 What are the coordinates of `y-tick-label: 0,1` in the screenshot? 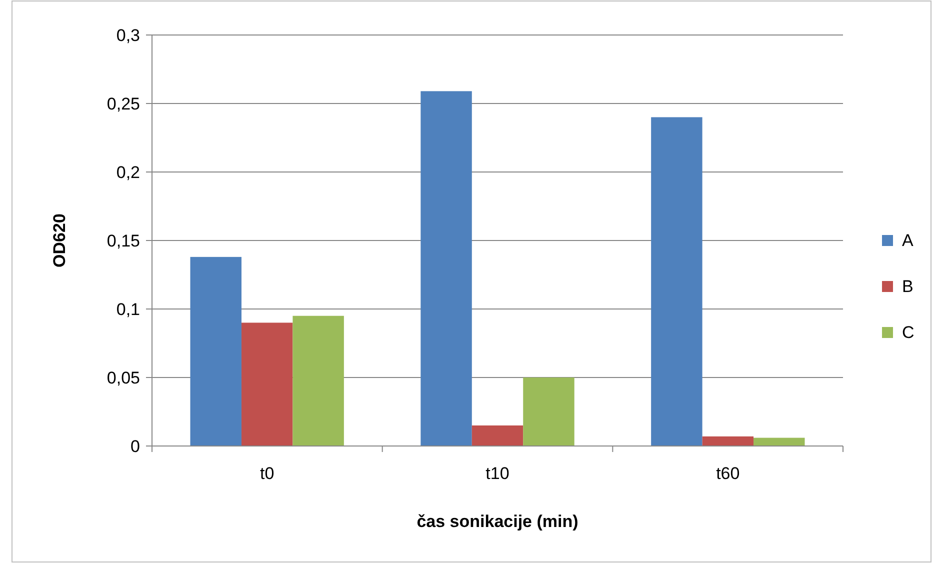 It's located at (128, 309).